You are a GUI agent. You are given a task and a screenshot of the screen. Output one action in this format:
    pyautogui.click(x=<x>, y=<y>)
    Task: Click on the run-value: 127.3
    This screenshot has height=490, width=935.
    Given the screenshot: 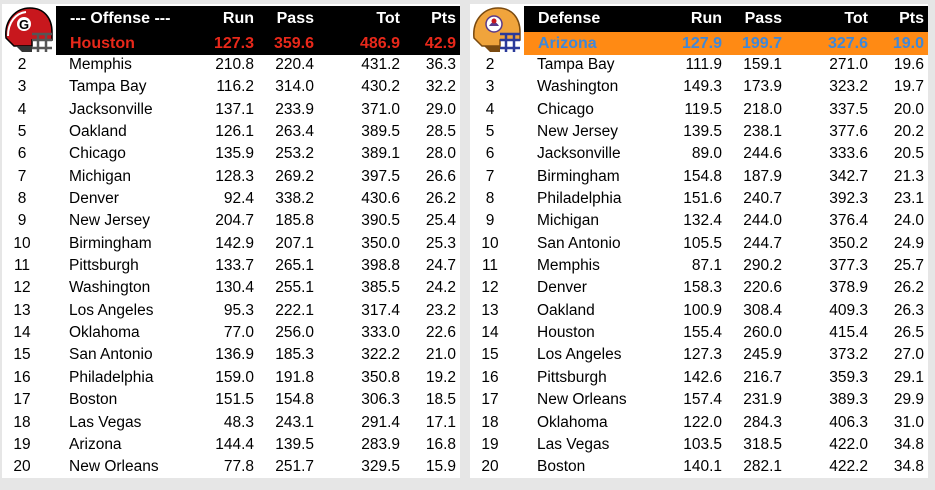 What is the action you would take?
    pyautogui.click(x=702, y=355)
    